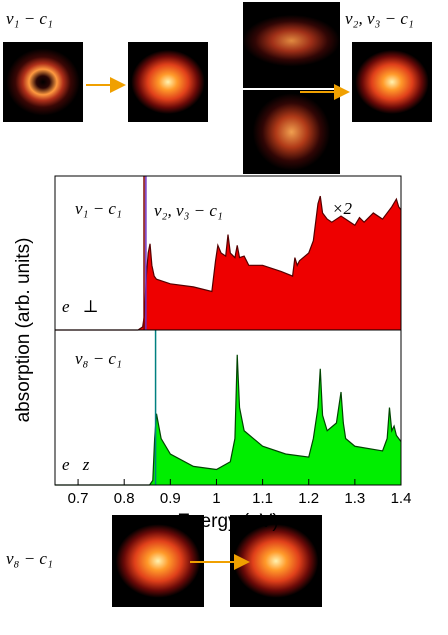 This screenshot has height=635, width=448. Describe the element at coordinates (98, 208) in the screenshot. I see `annotation: v₁ − c₁` at that location.